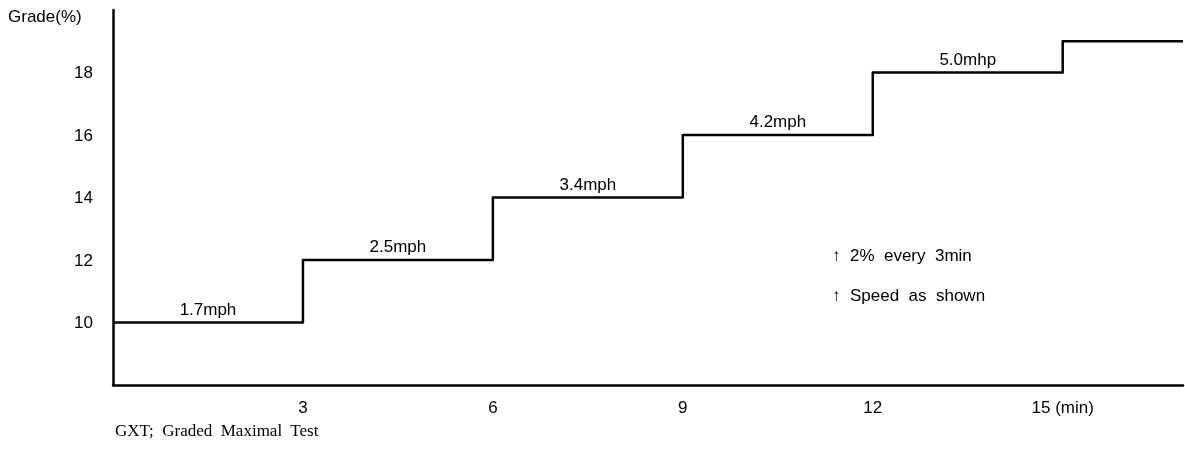 This screenshot has width=1185, height=450. Describe the element at coordinates (208, 309) in the screenshot. I see `annotation: 1.7mph` at that location.